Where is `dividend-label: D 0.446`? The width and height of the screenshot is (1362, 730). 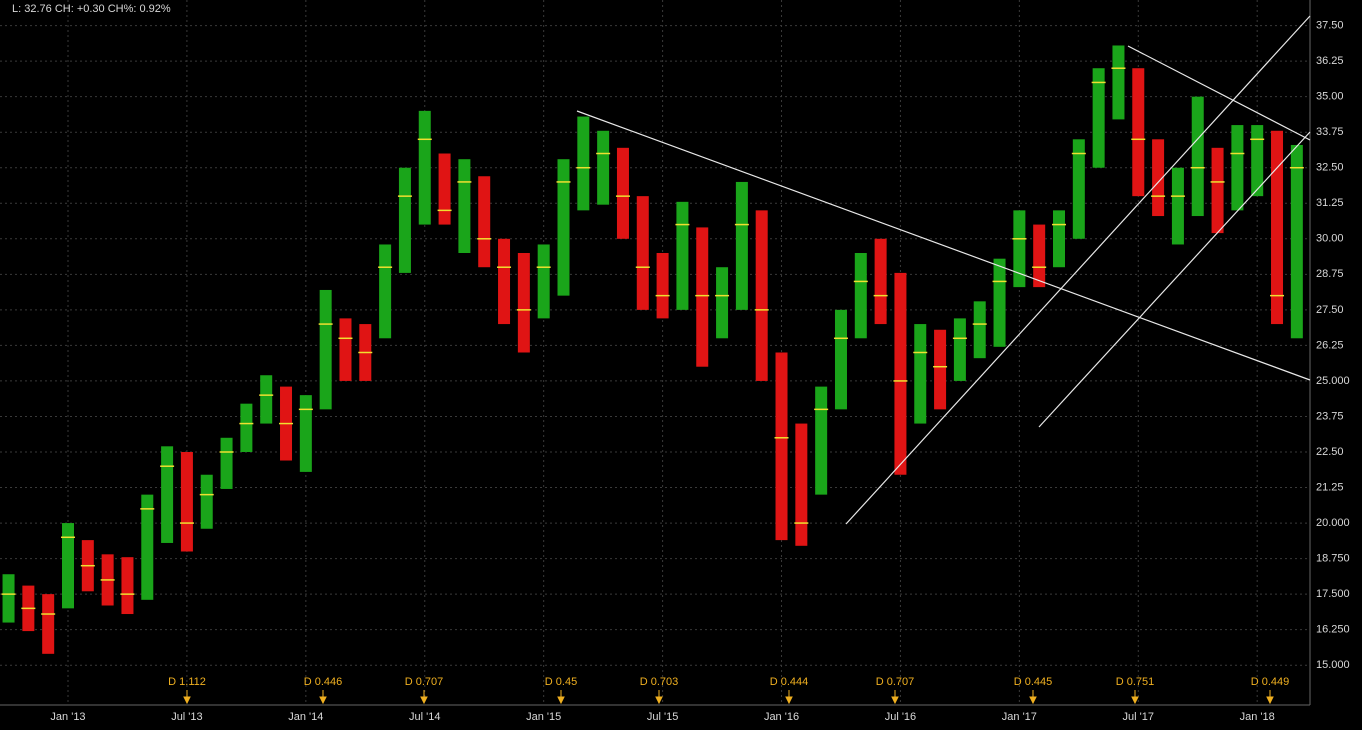
dividend-label: D 0.446 is located at coordinates (323, 682).